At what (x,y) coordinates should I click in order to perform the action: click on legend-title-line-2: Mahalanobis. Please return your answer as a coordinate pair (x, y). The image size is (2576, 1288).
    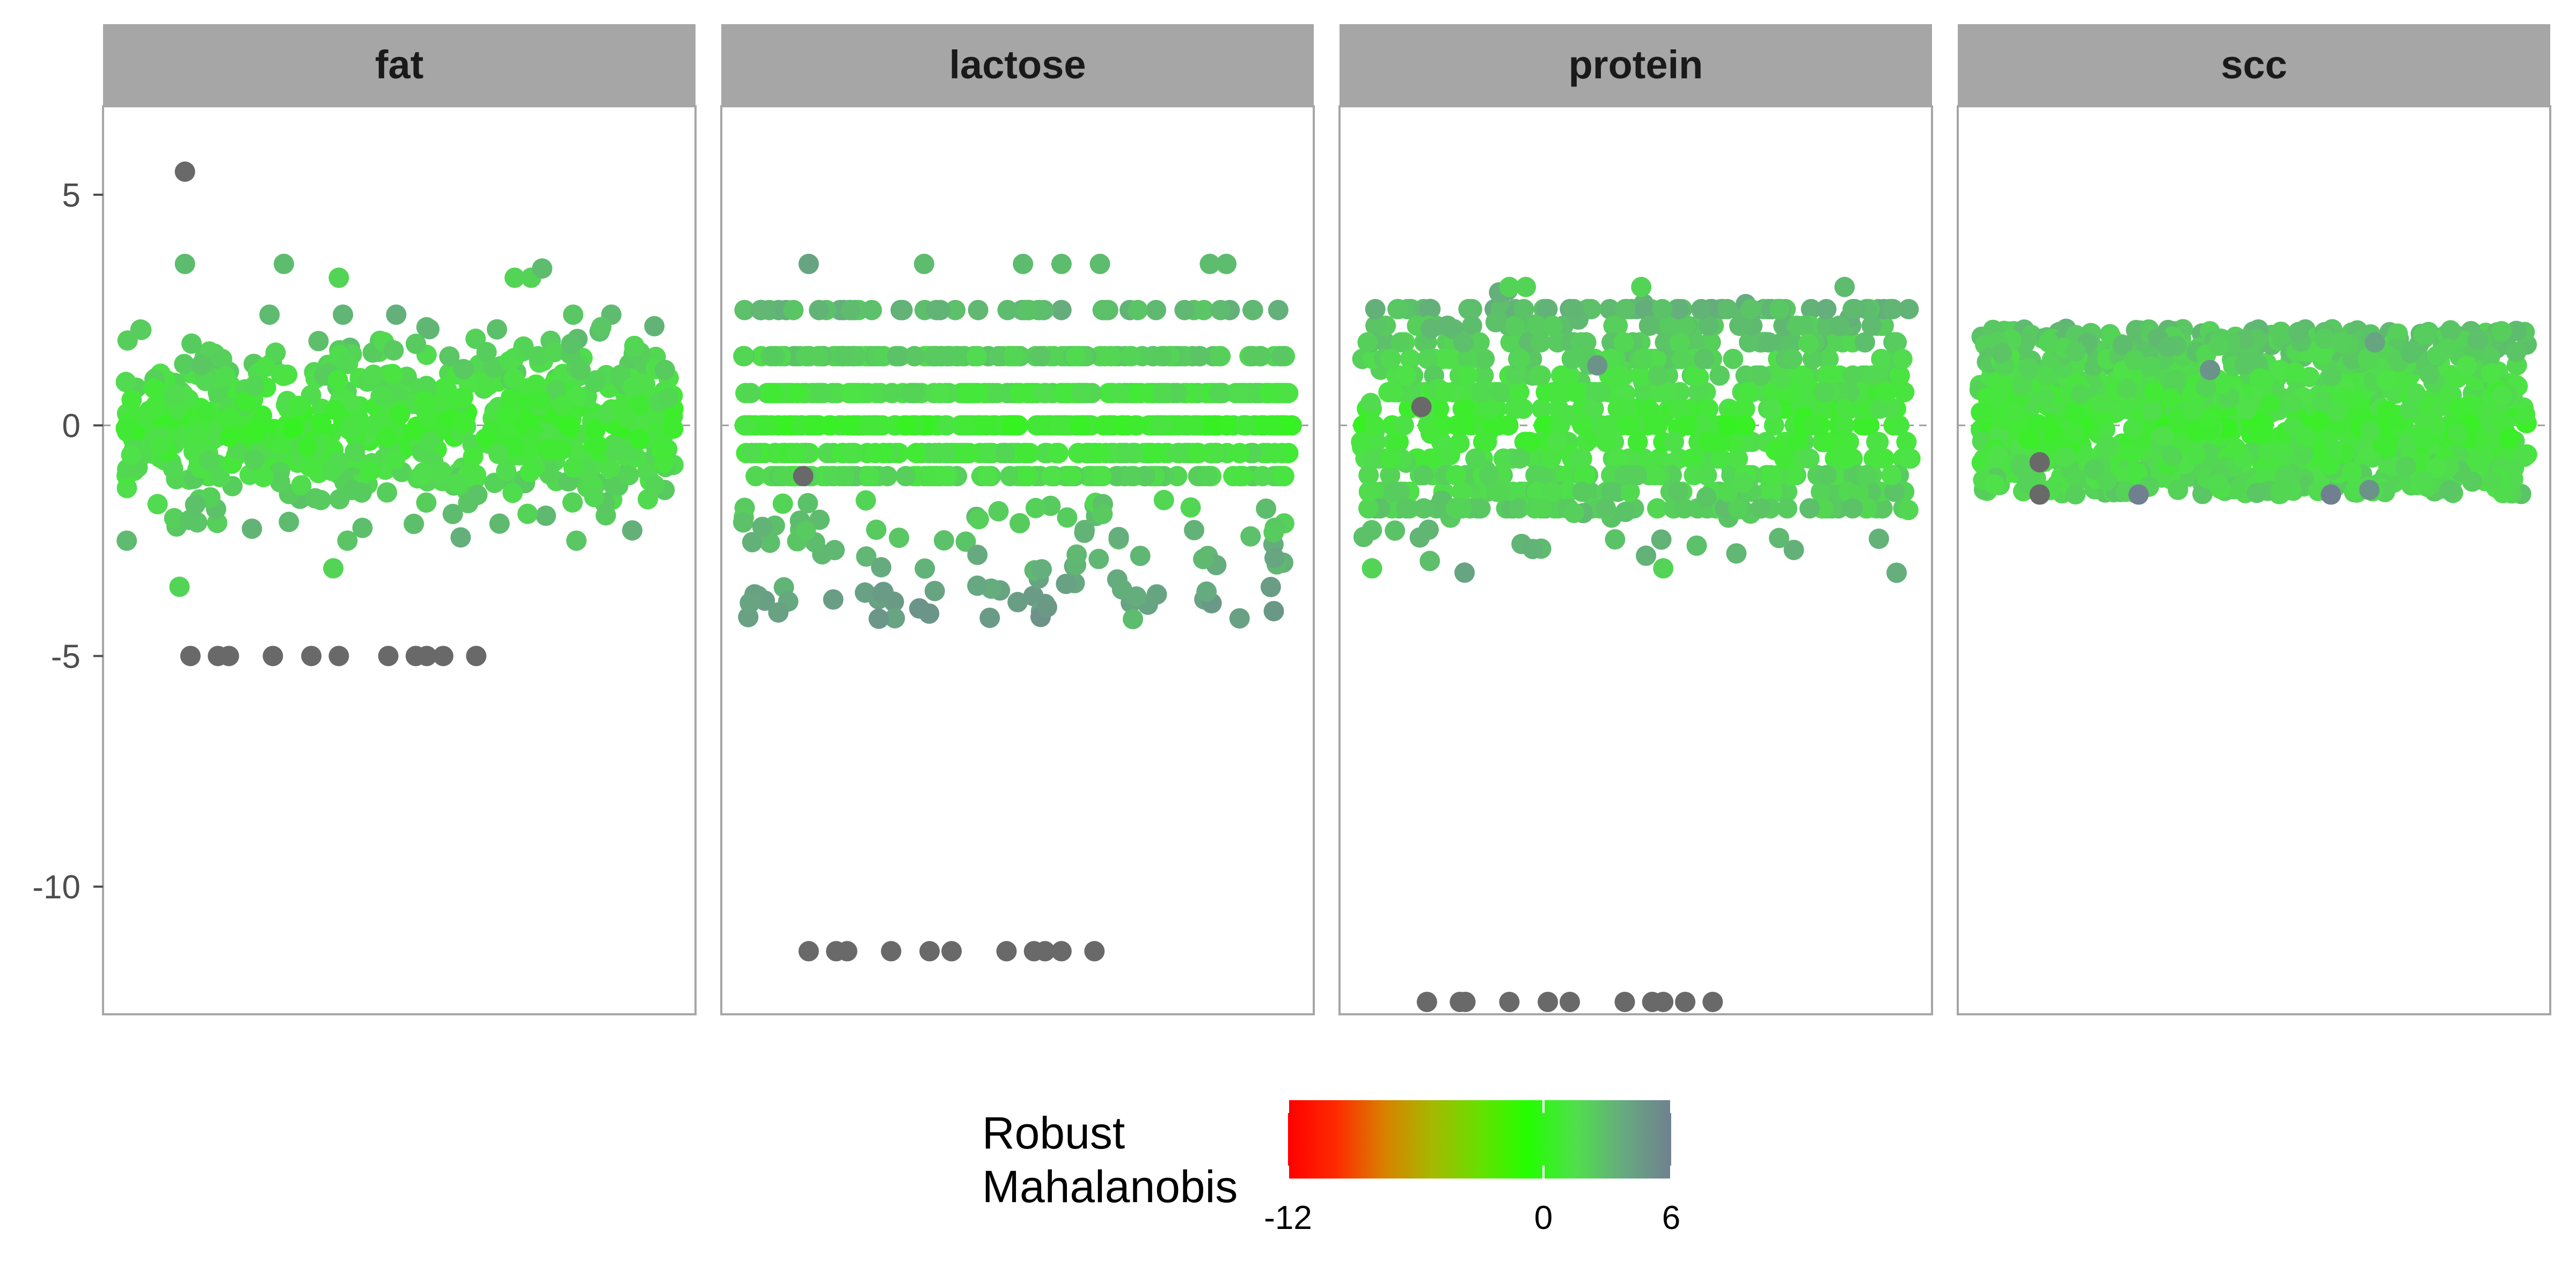
    Looking at the image, I should click on (1110, 1186).